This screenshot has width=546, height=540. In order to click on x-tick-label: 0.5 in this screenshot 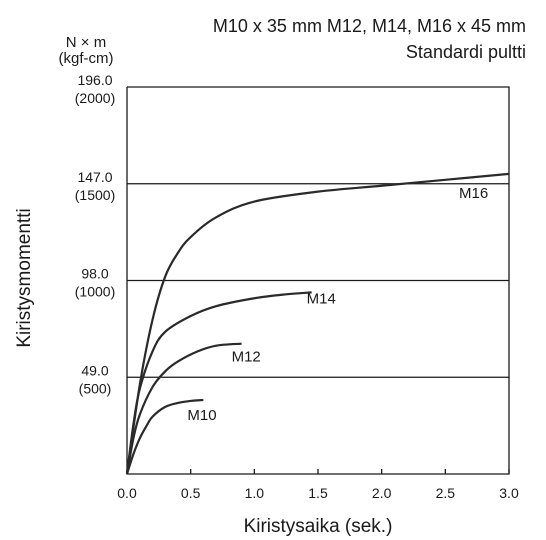, I will do `click(191, 493)`.